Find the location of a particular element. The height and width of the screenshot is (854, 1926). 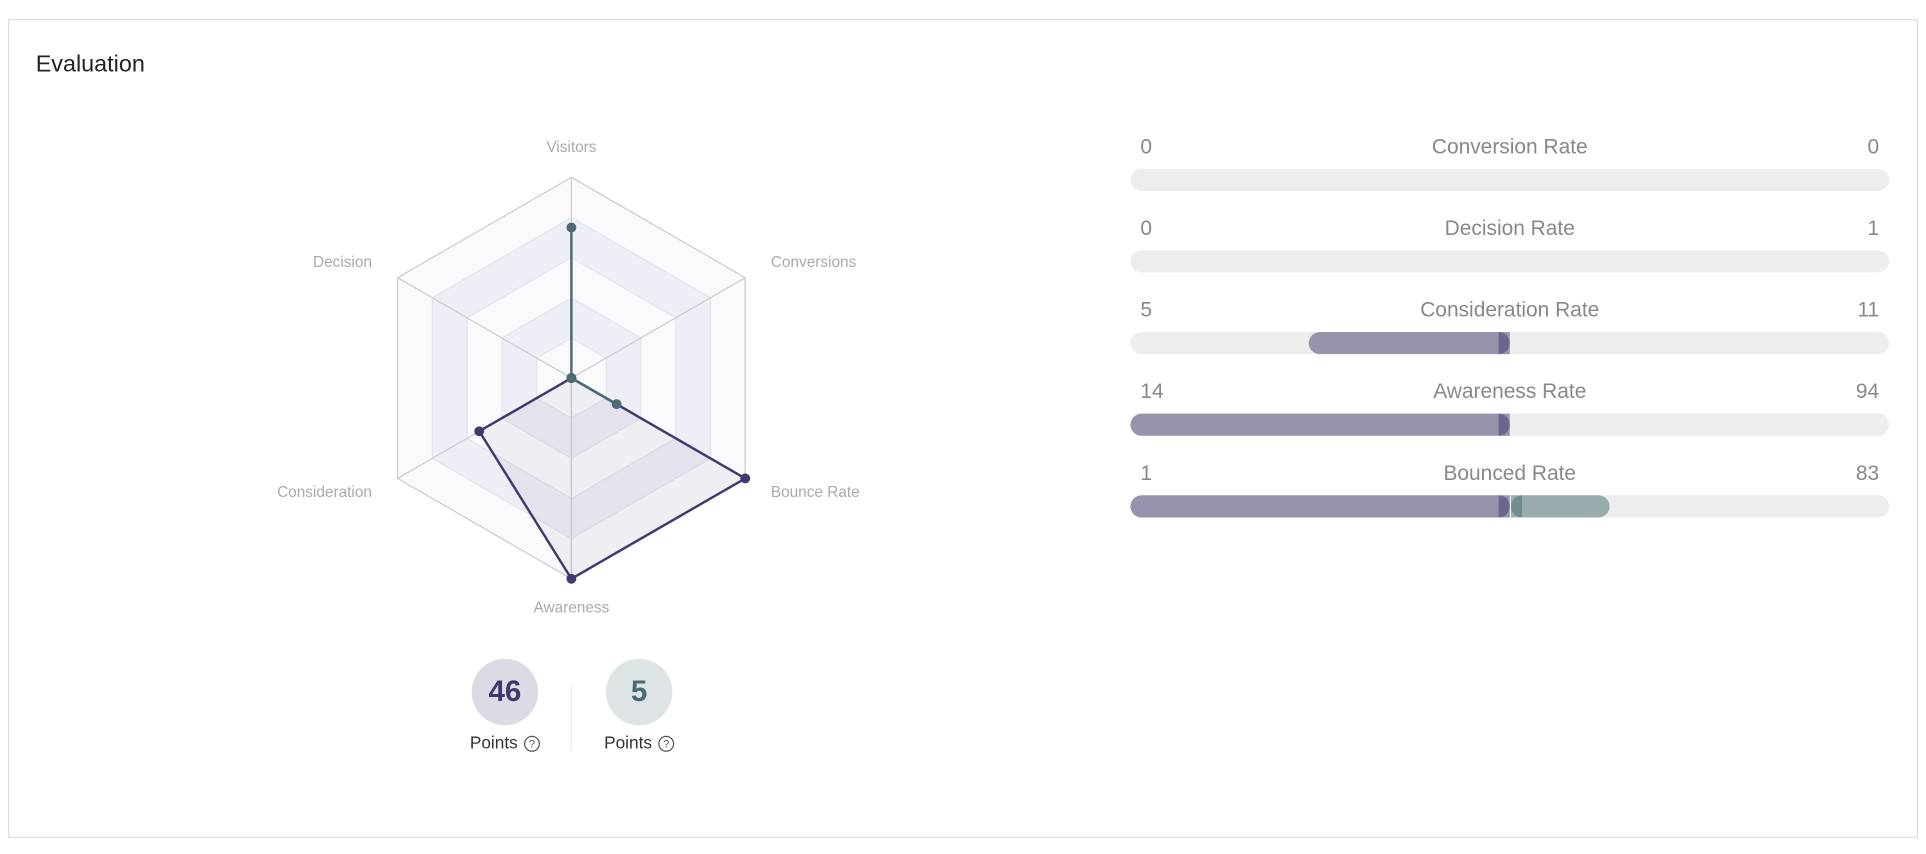

row-right-value: 83 is located at coordinates (1867, 473).